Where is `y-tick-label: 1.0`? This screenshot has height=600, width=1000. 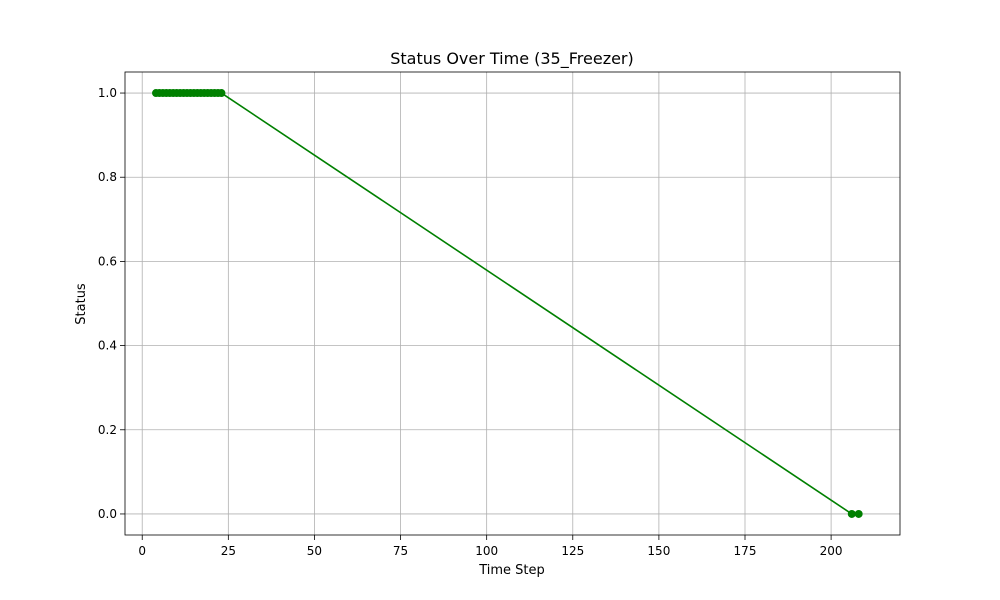 y-tick-label: 1.0 is located at coordinates (107, 93).